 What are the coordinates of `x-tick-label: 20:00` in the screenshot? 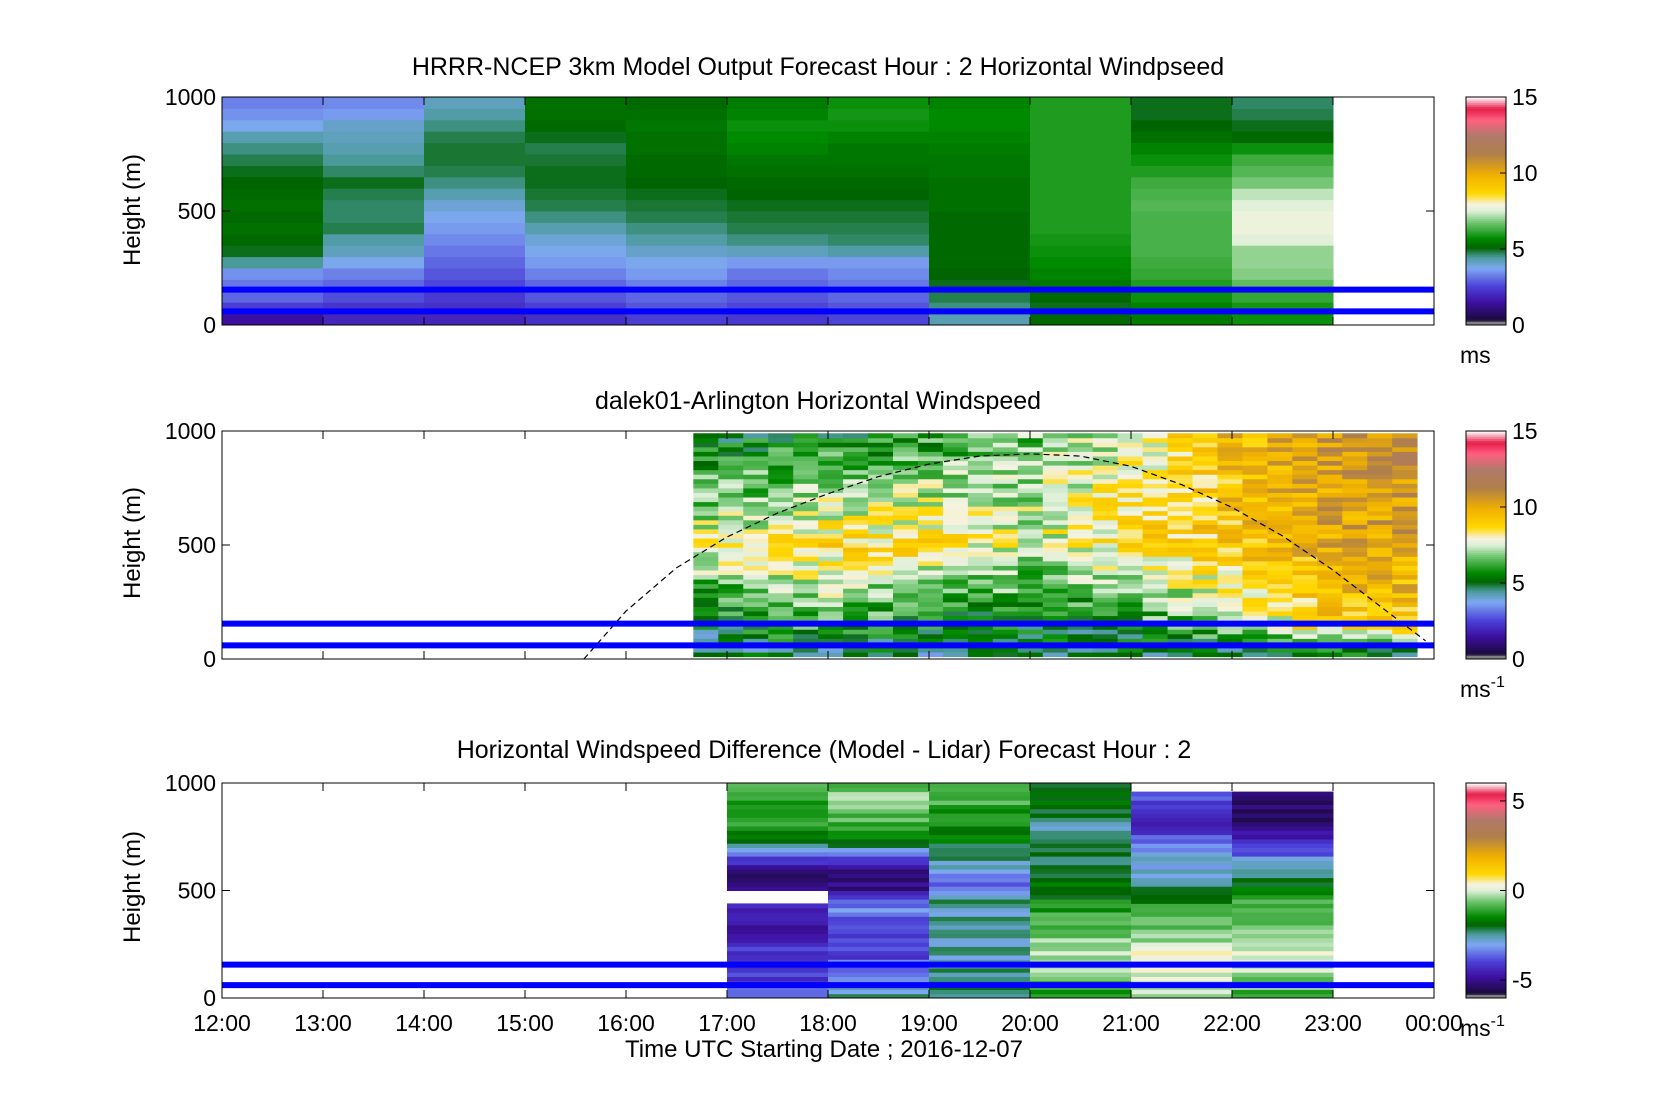 It's located at (1030, 1023).